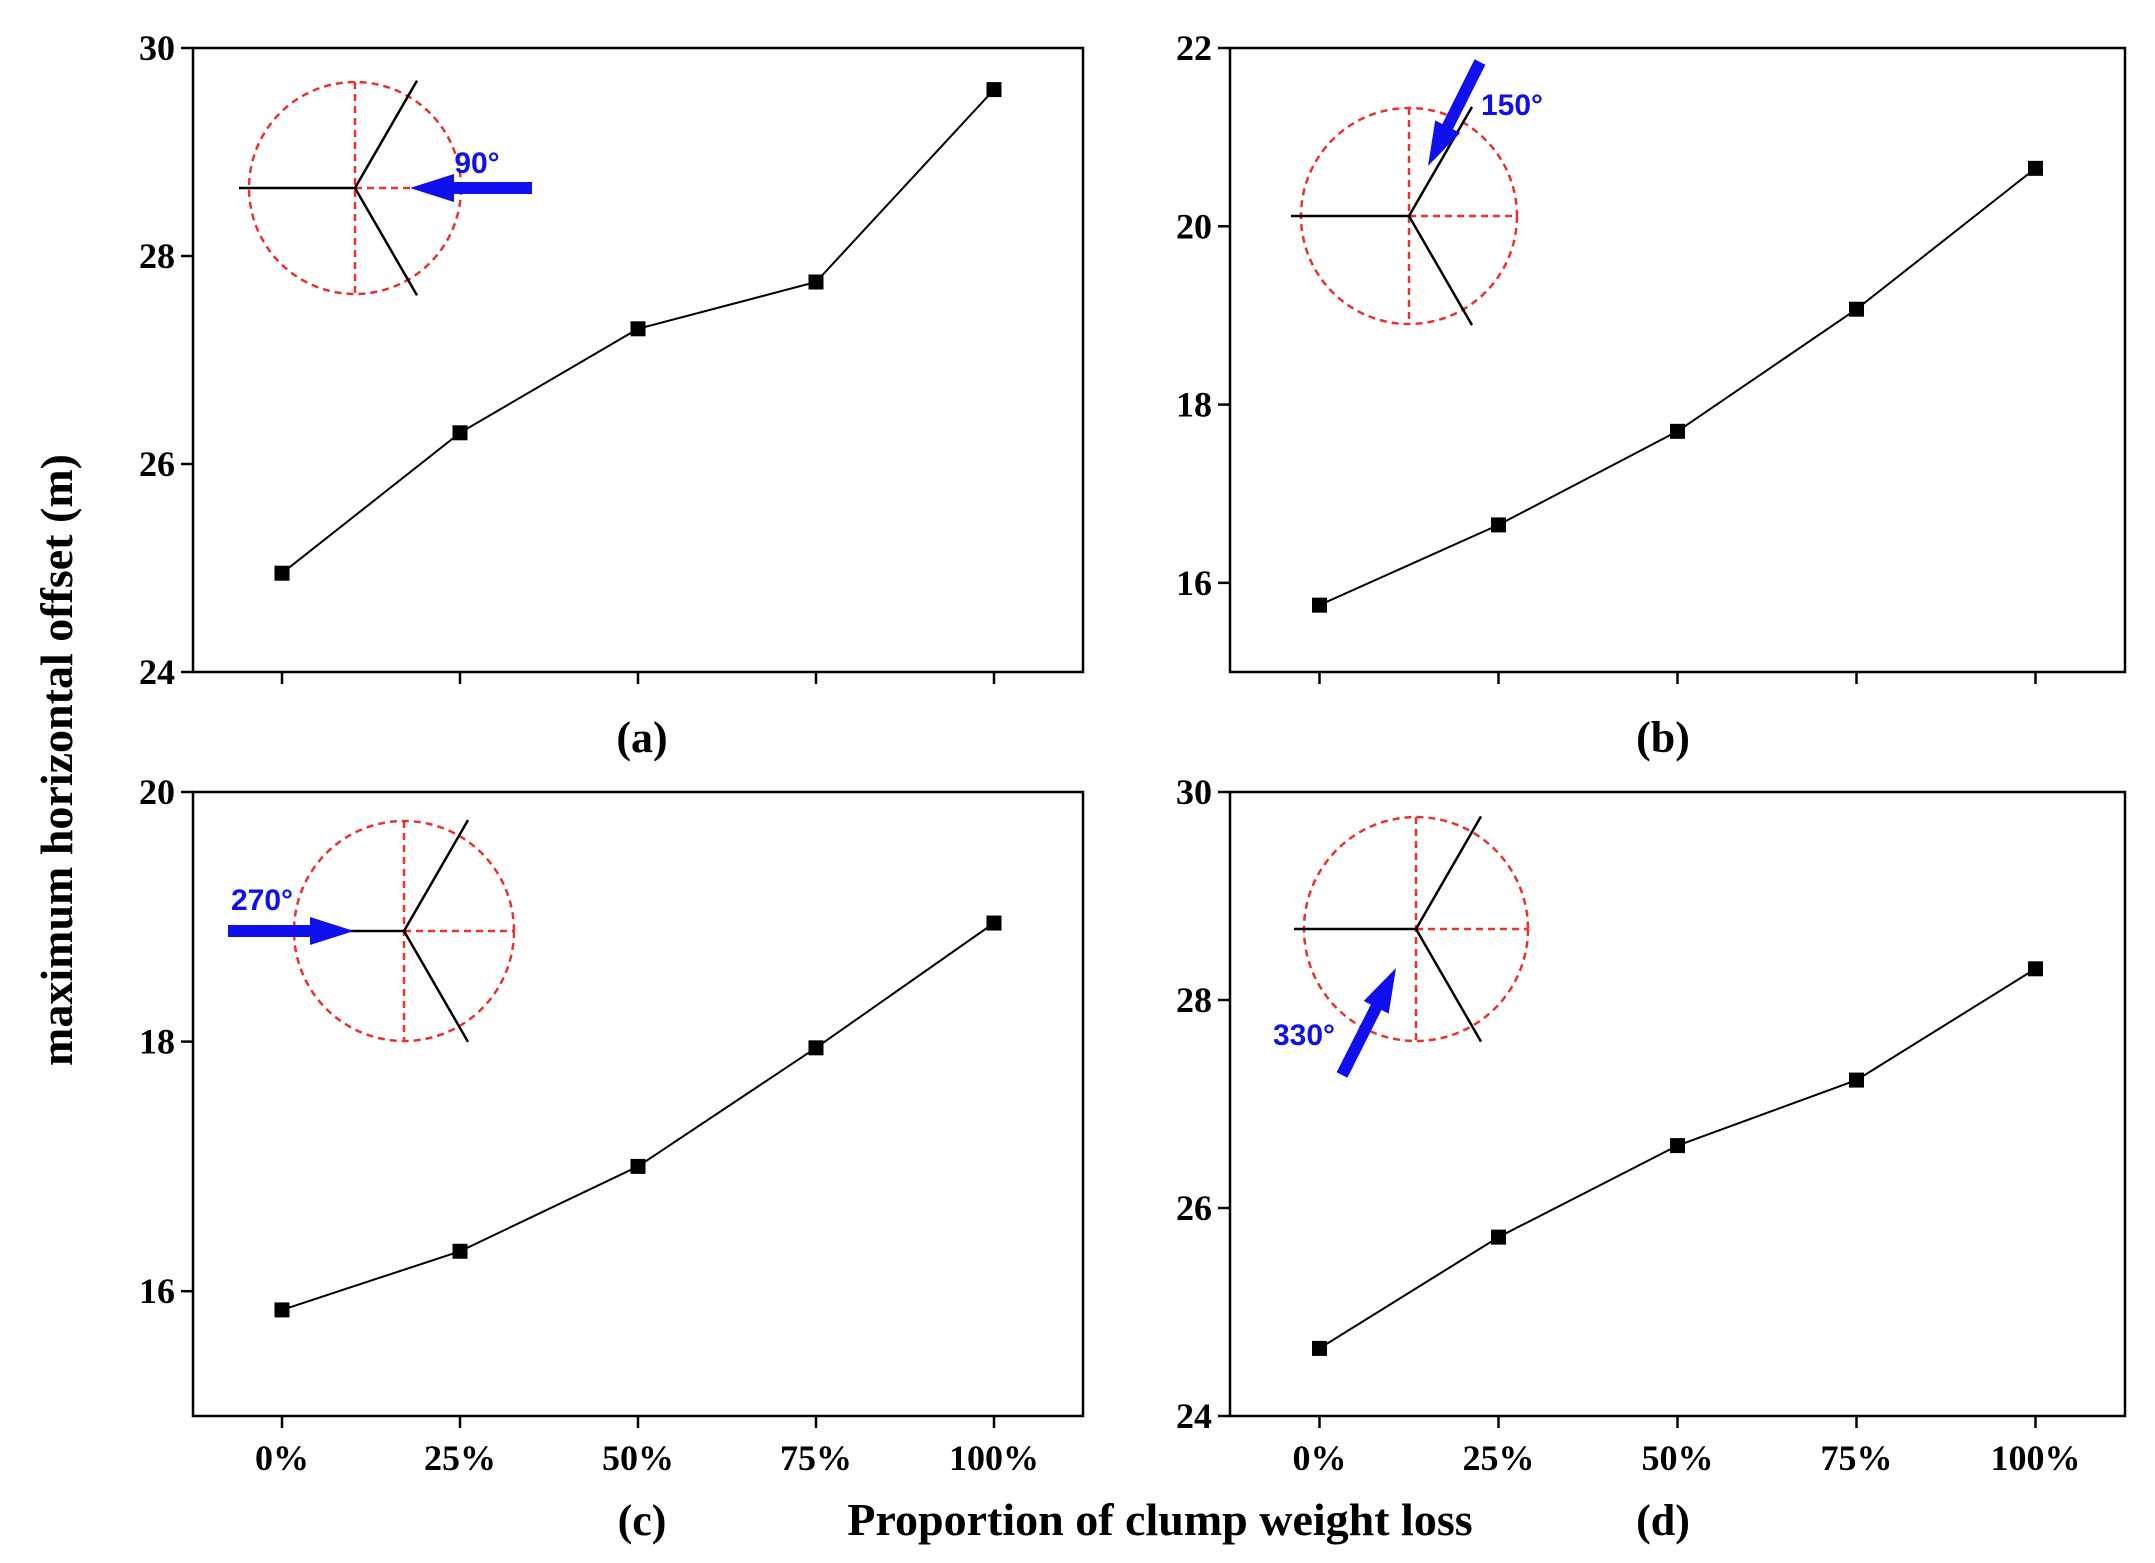 The width and height of the screenshot is (2155, 1563). What do you see at coordinates (1663, 1520) in the screenshot?
I see `panel-label: (d)` at bounding box center [1663, 1520].